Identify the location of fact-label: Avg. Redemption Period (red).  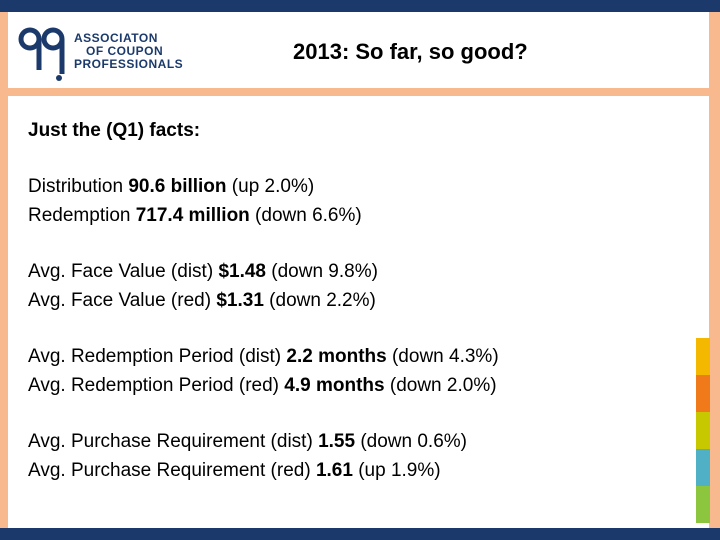
(156, 385).